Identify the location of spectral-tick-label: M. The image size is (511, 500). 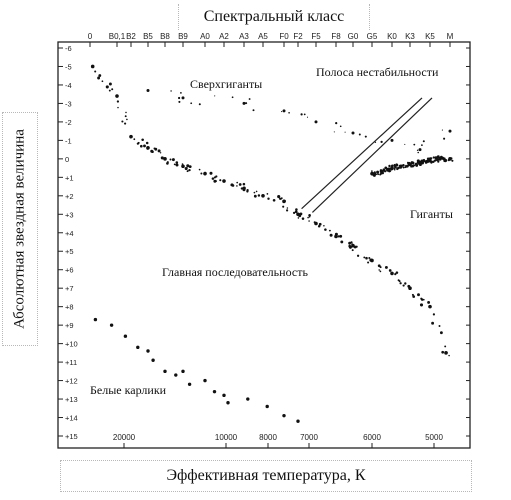
(450, 36).